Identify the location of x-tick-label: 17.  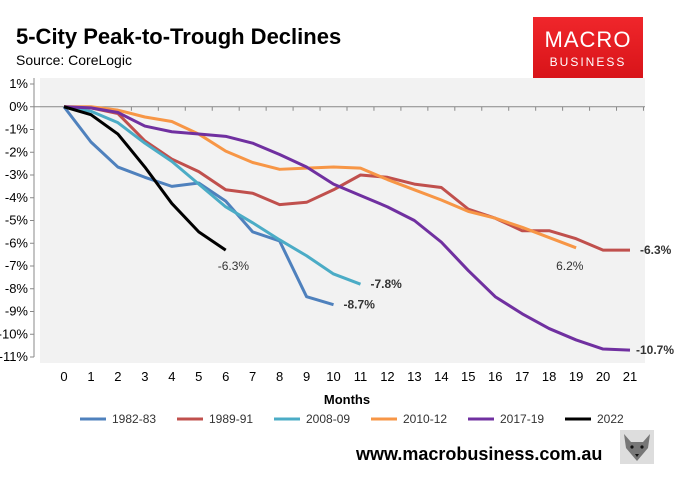
(522, 376).